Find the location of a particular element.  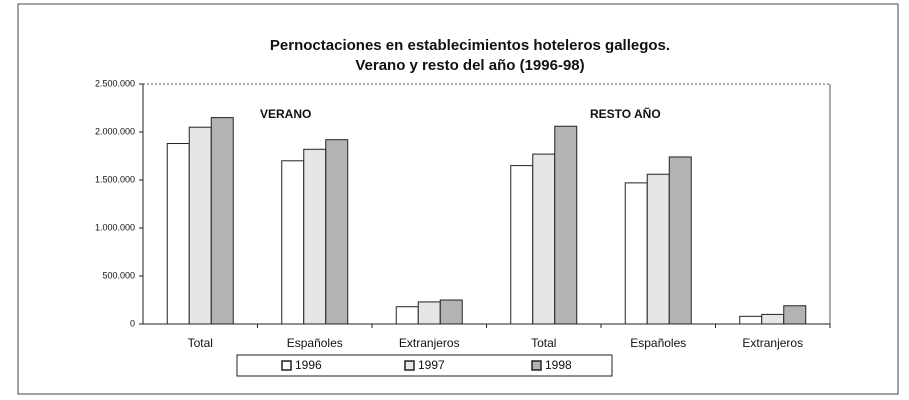

legend-box is located at coordinates (424, 365).